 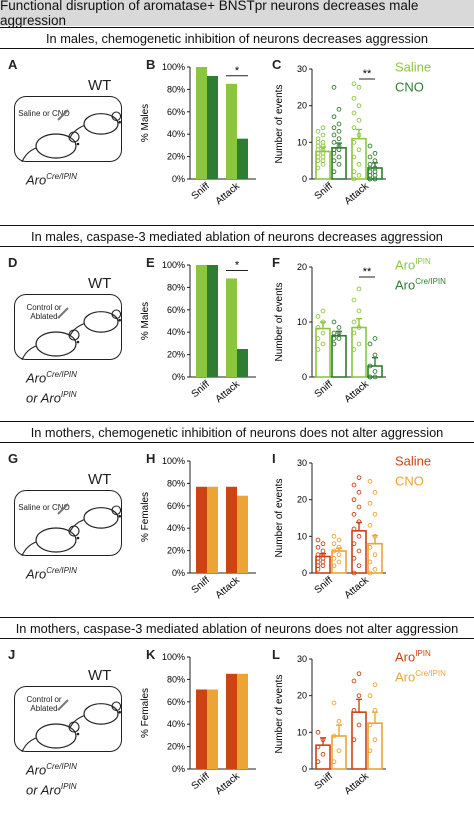 I want to click on y-tick-label: 0%, so click(x=178, y=769).